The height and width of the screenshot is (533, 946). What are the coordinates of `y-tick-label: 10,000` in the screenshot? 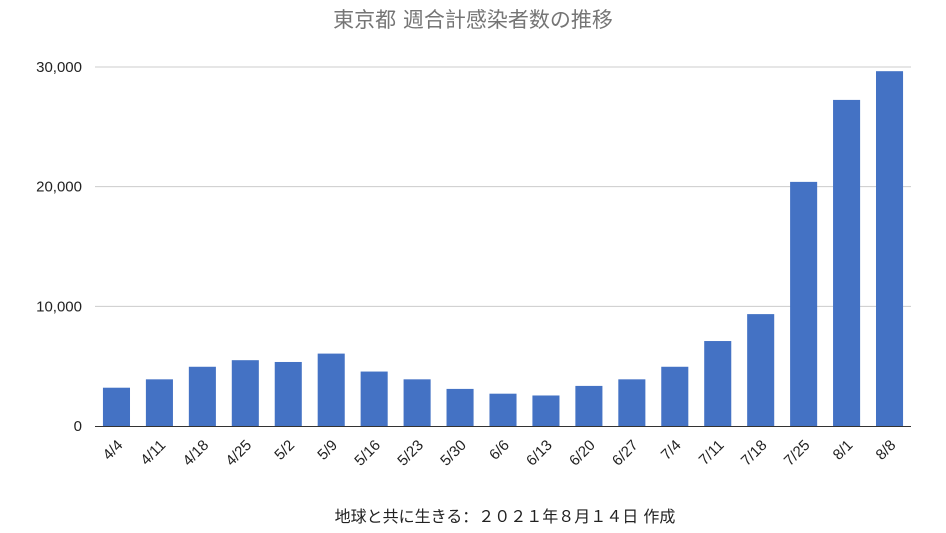 It's located at (59, 306).